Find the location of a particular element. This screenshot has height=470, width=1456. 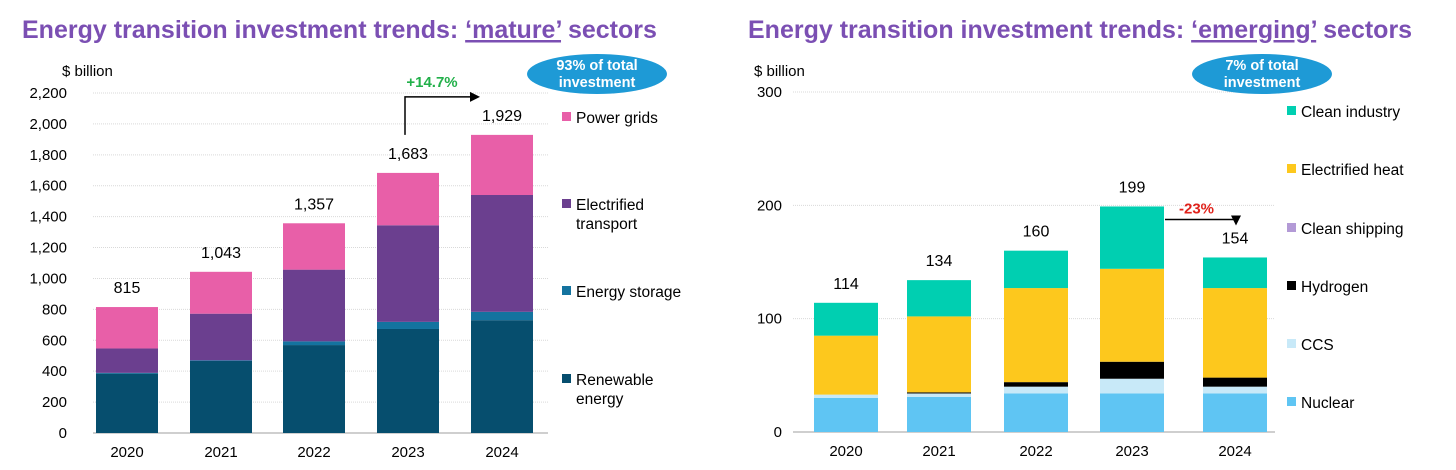

total-label: 199 is located at coordinates (1132, 187).